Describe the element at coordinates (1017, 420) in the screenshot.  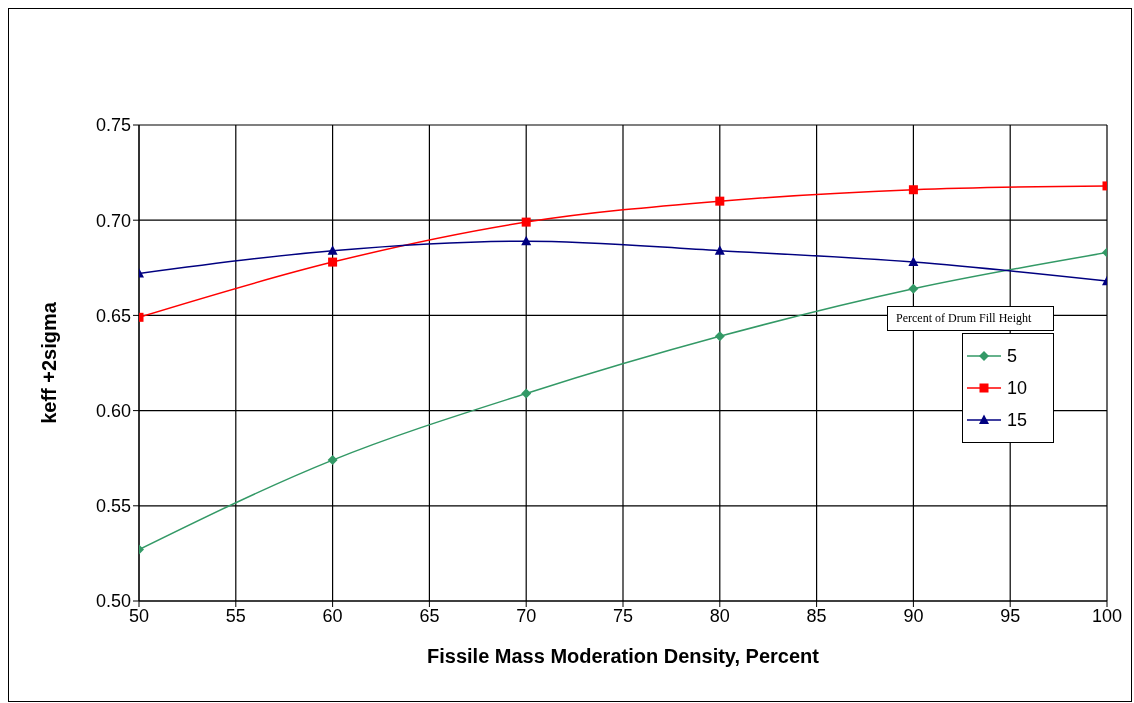
I see `legend-label: 15` at that location.